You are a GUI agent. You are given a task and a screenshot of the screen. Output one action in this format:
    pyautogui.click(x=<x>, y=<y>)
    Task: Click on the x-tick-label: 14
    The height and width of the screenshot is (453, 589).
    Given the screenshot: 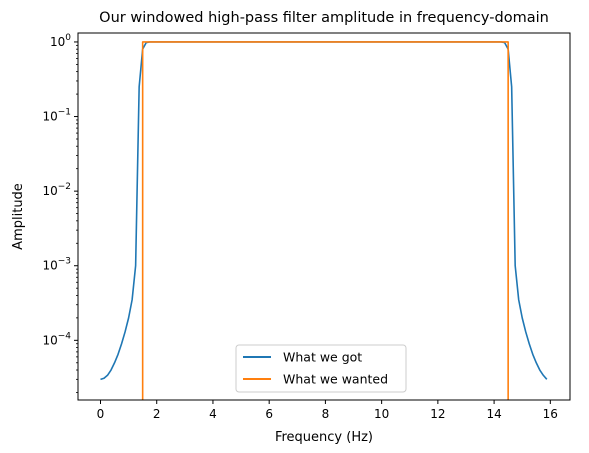 What is the action you would take?
    pyautogui.click(x=493, y=414)
    